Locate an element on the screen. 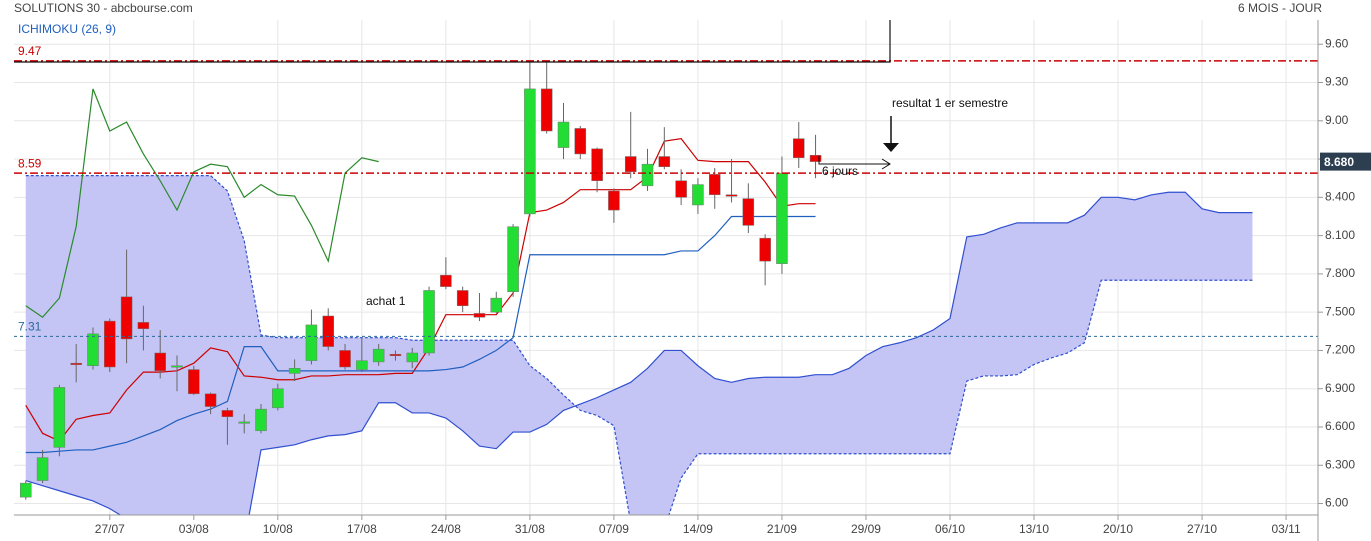 The image size is (1371, 541). y-tick-label: 6.600 is located at coordinates (1340, 426).